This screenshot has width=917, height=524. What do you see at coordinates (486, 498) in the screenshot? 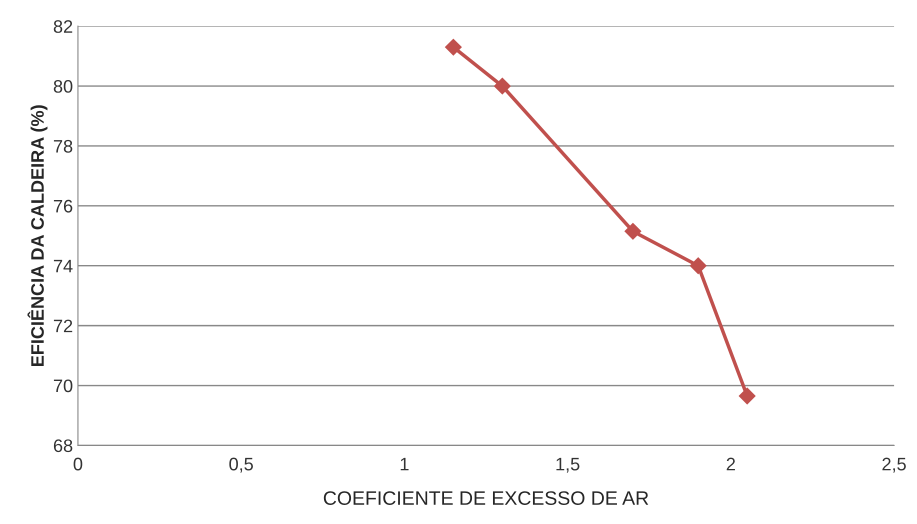
I see `x-axis-title: COEFICIENTE DE EXCESSO DE AR` at bounding box center [486, 498].